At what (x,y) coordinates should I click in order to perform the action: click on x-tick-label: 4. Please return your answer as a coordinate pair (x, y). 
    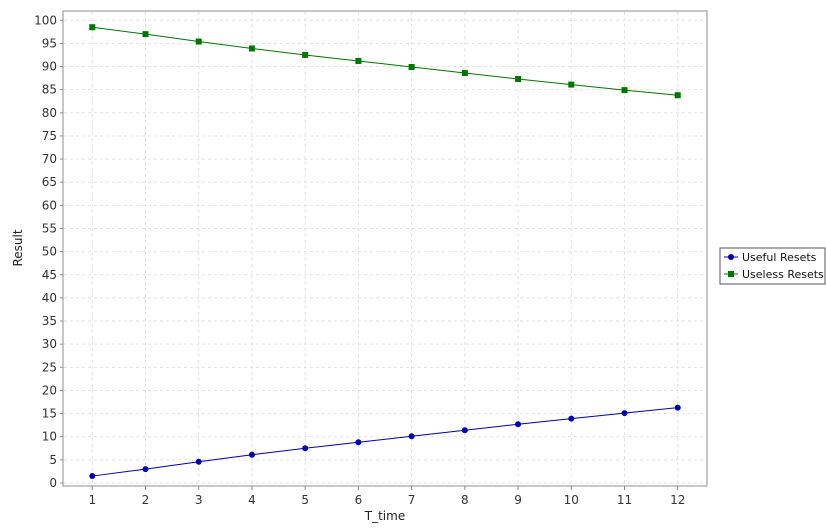
    Looking at the image, I should click on (252, 500).